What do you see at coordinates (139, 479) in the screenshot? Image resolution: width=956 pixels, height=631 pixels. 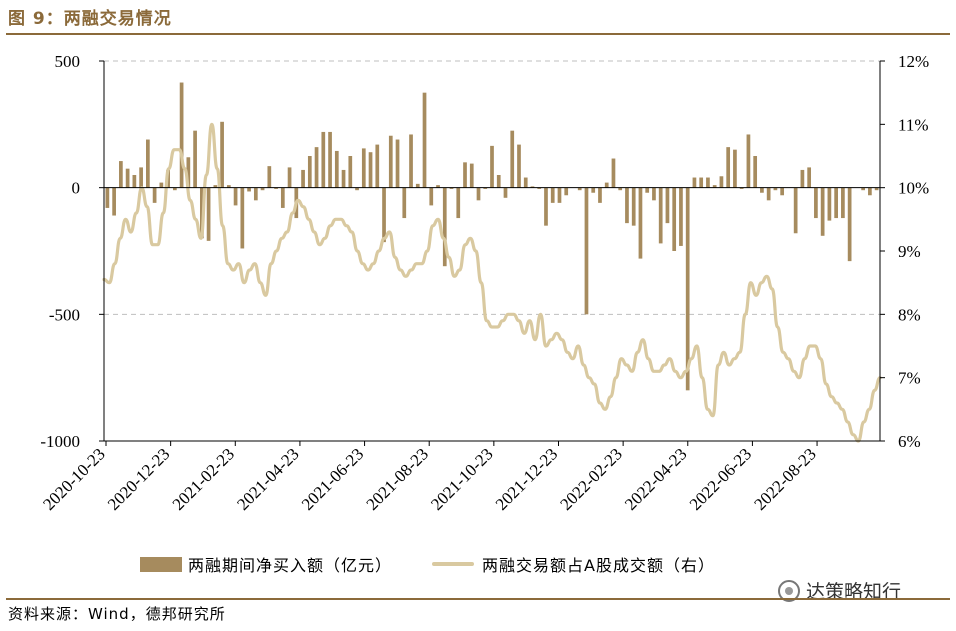 I see `x-tick-label: 2020-12-23` at bounding box center [139, 479].